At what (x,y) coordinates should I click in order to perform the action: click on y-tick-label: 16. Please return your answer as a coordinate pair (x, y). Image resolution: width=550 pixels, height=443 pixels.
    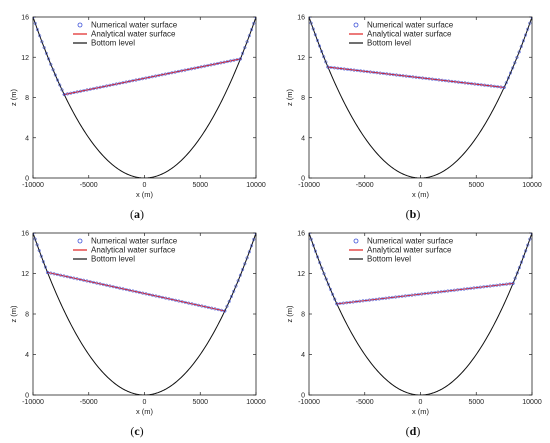
    Looking at the image, I should click on (25, 234).